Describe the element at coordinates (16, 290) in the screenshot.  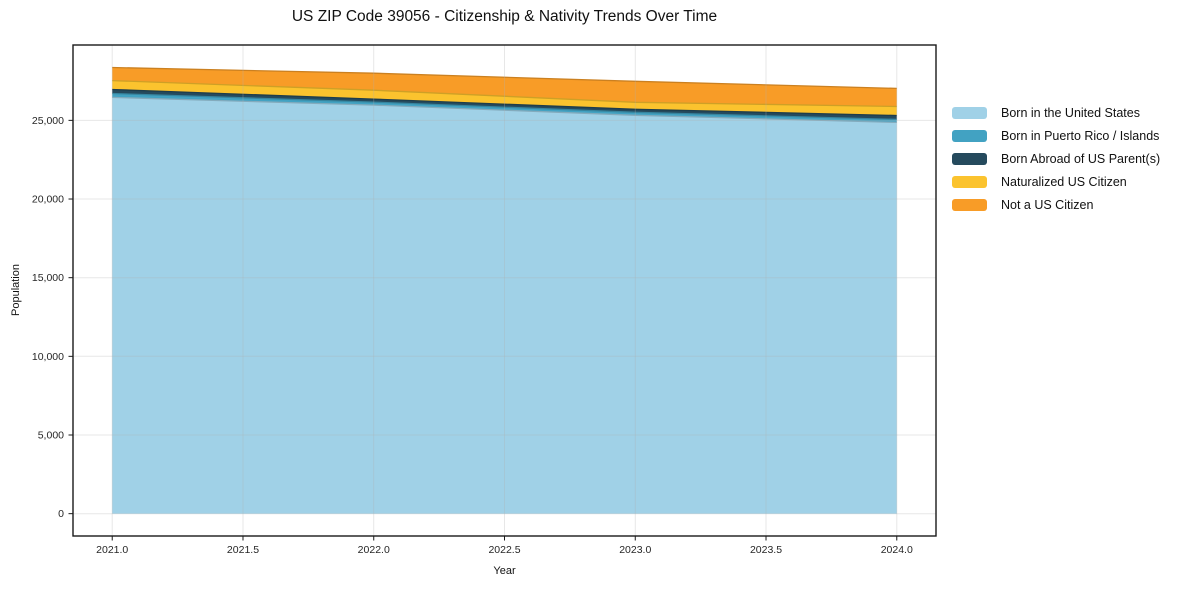
I see `y-axis-label: Population` at that location.